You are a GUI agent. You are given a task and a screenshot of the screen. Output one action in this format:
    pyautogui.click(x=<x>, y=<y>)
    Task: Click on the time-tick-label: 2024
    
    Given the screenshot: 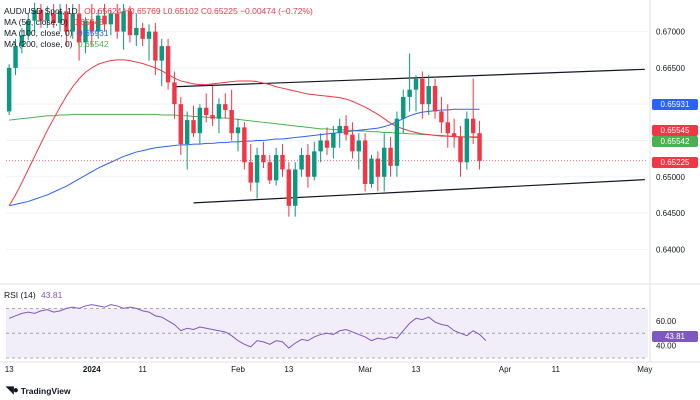 What is the action you would take?
    pyautogui.click(x=92, y=369)
    